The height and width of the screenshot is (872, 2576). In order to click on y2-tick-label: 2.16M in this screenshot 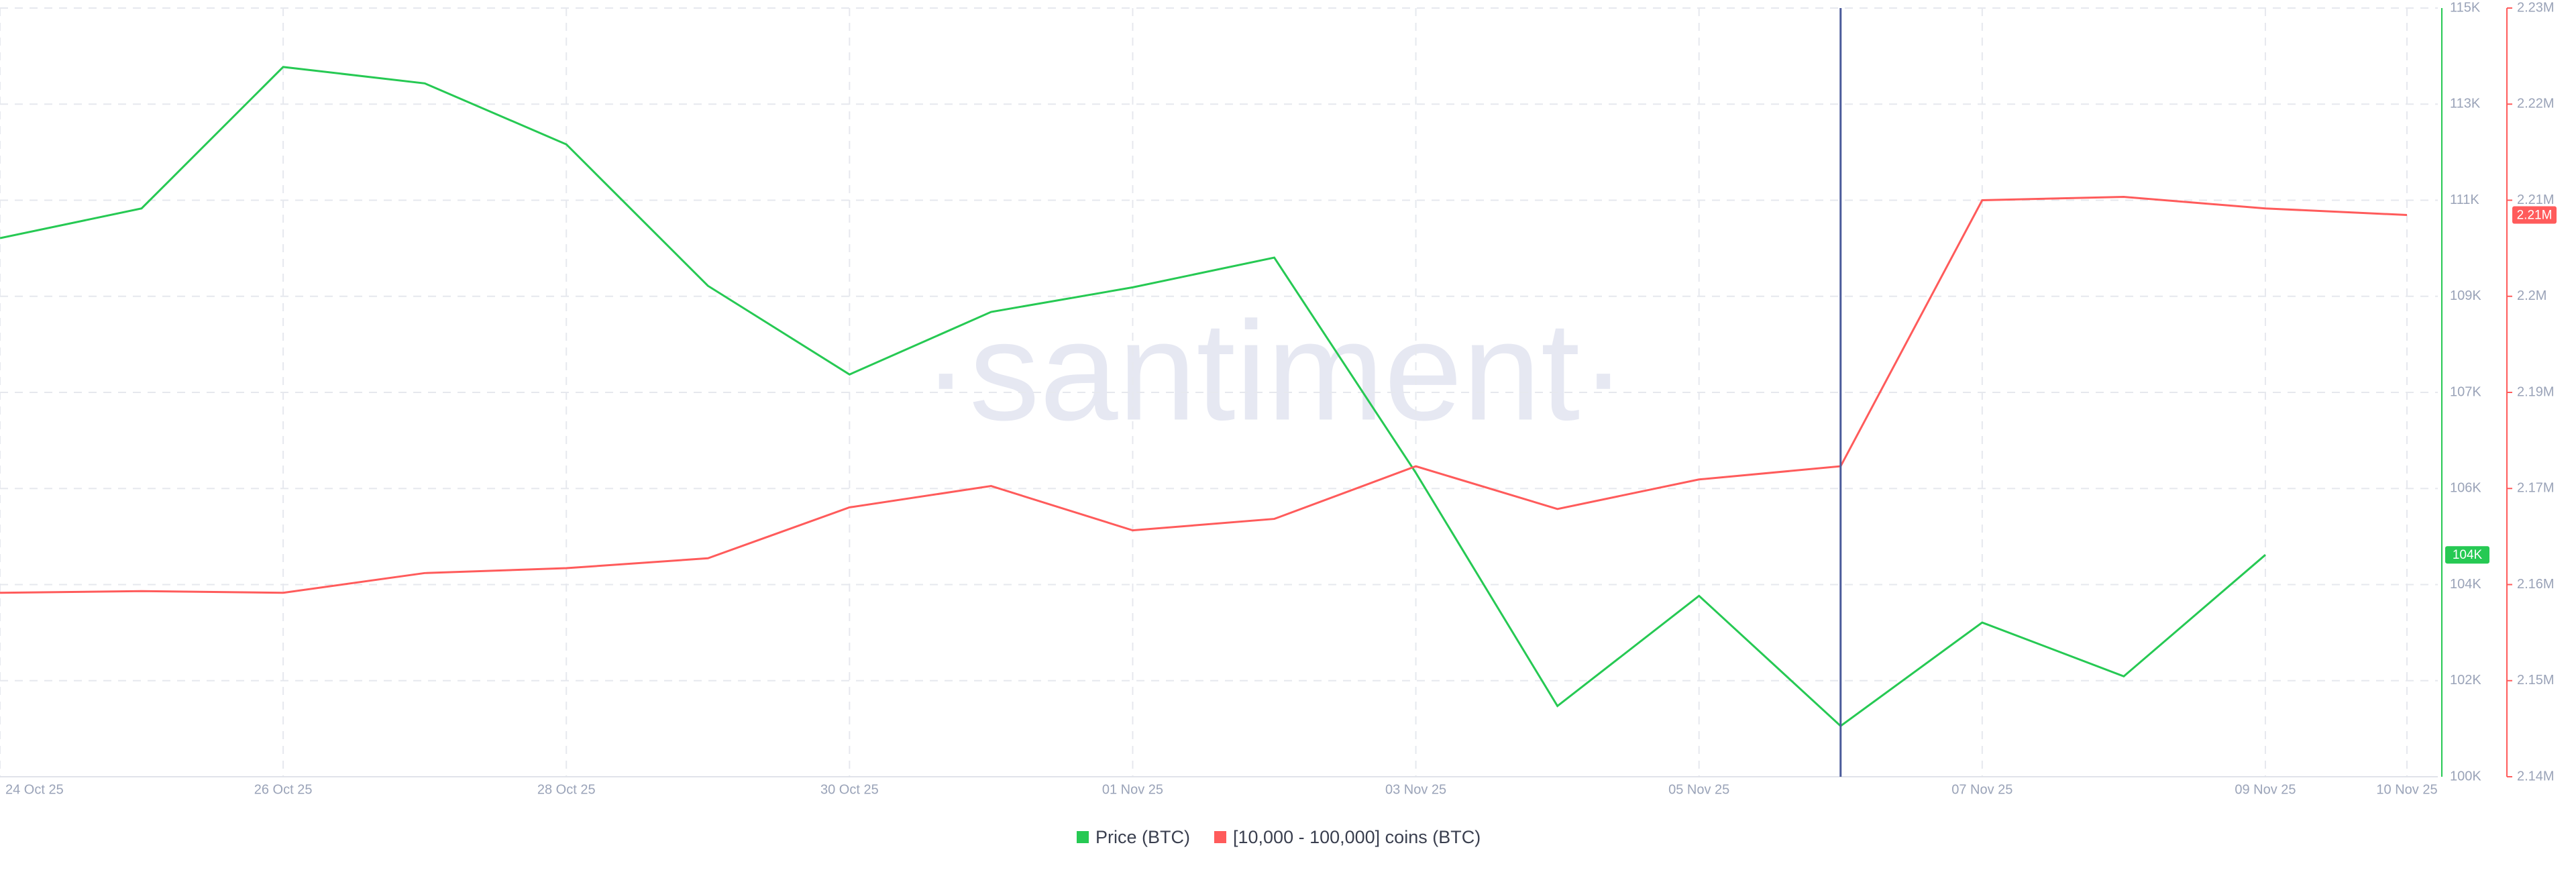, I will do `click(2536, 584)`.